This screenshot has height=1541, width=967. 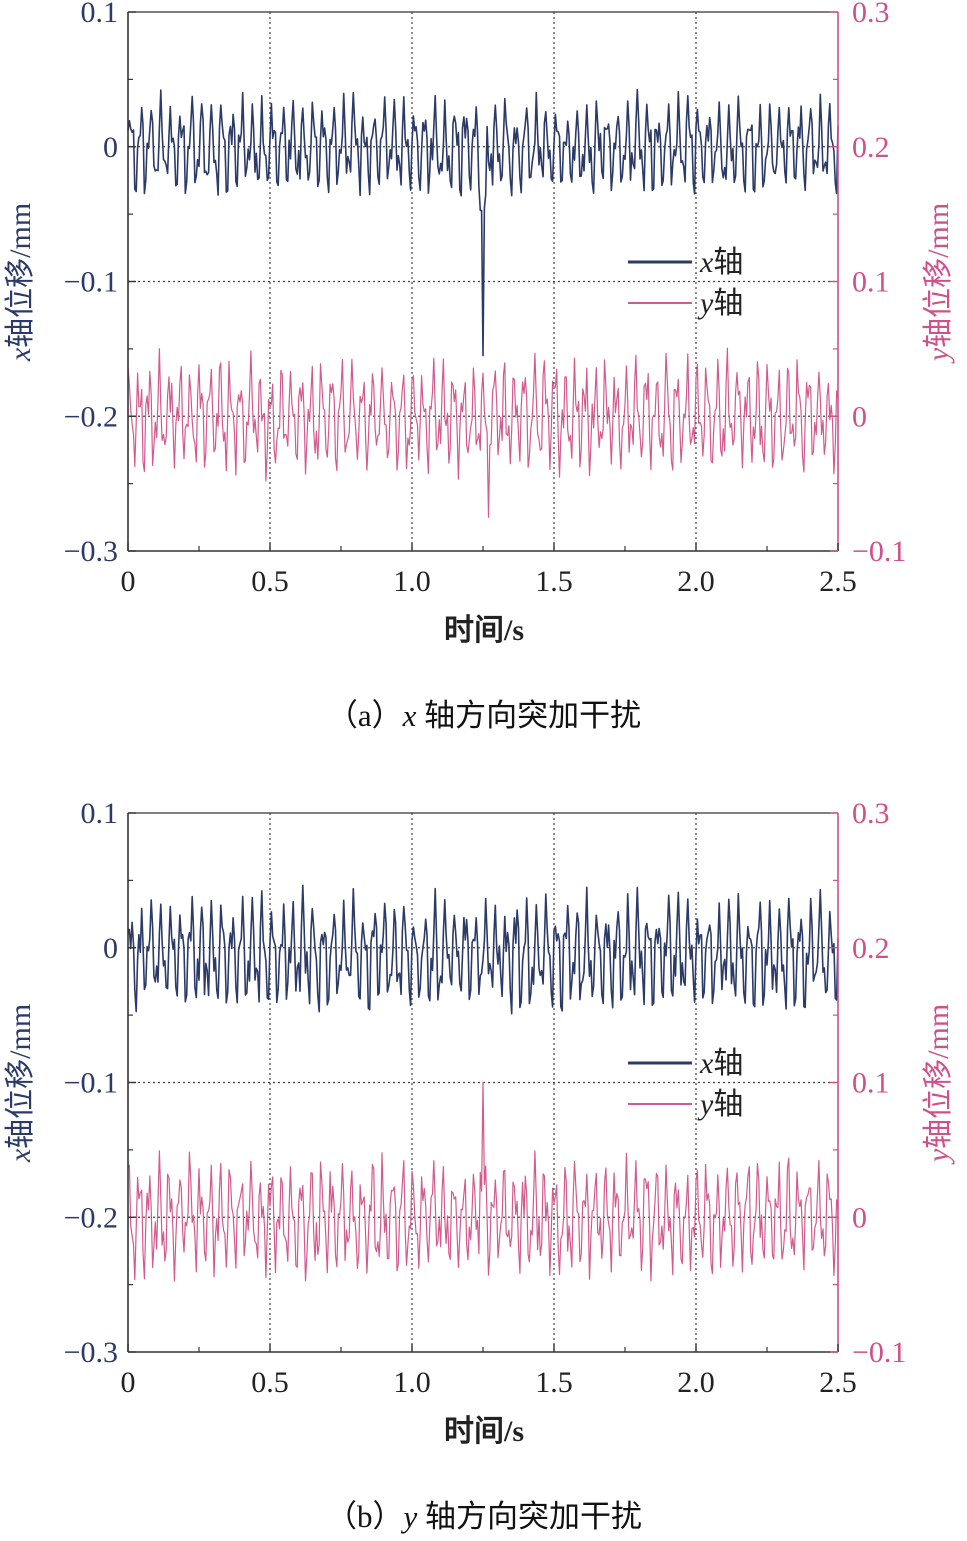 What do you see at coordinates (20, 282) in the screenshot?
I see `y-left-axis-title-a: x轴位移/mm` at bounding box center [20, 282].